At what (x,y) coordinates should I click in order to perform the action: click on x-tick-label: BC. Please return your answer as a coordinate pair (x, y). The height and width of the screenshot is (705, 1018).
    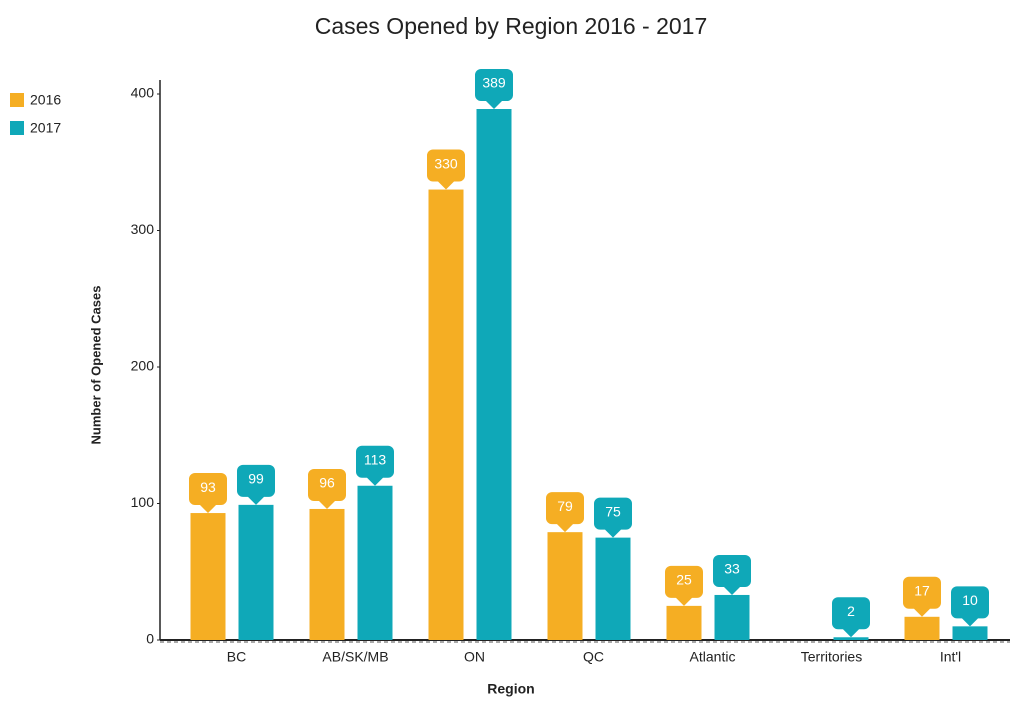
    Looking at the image, I should click on (236, 657).